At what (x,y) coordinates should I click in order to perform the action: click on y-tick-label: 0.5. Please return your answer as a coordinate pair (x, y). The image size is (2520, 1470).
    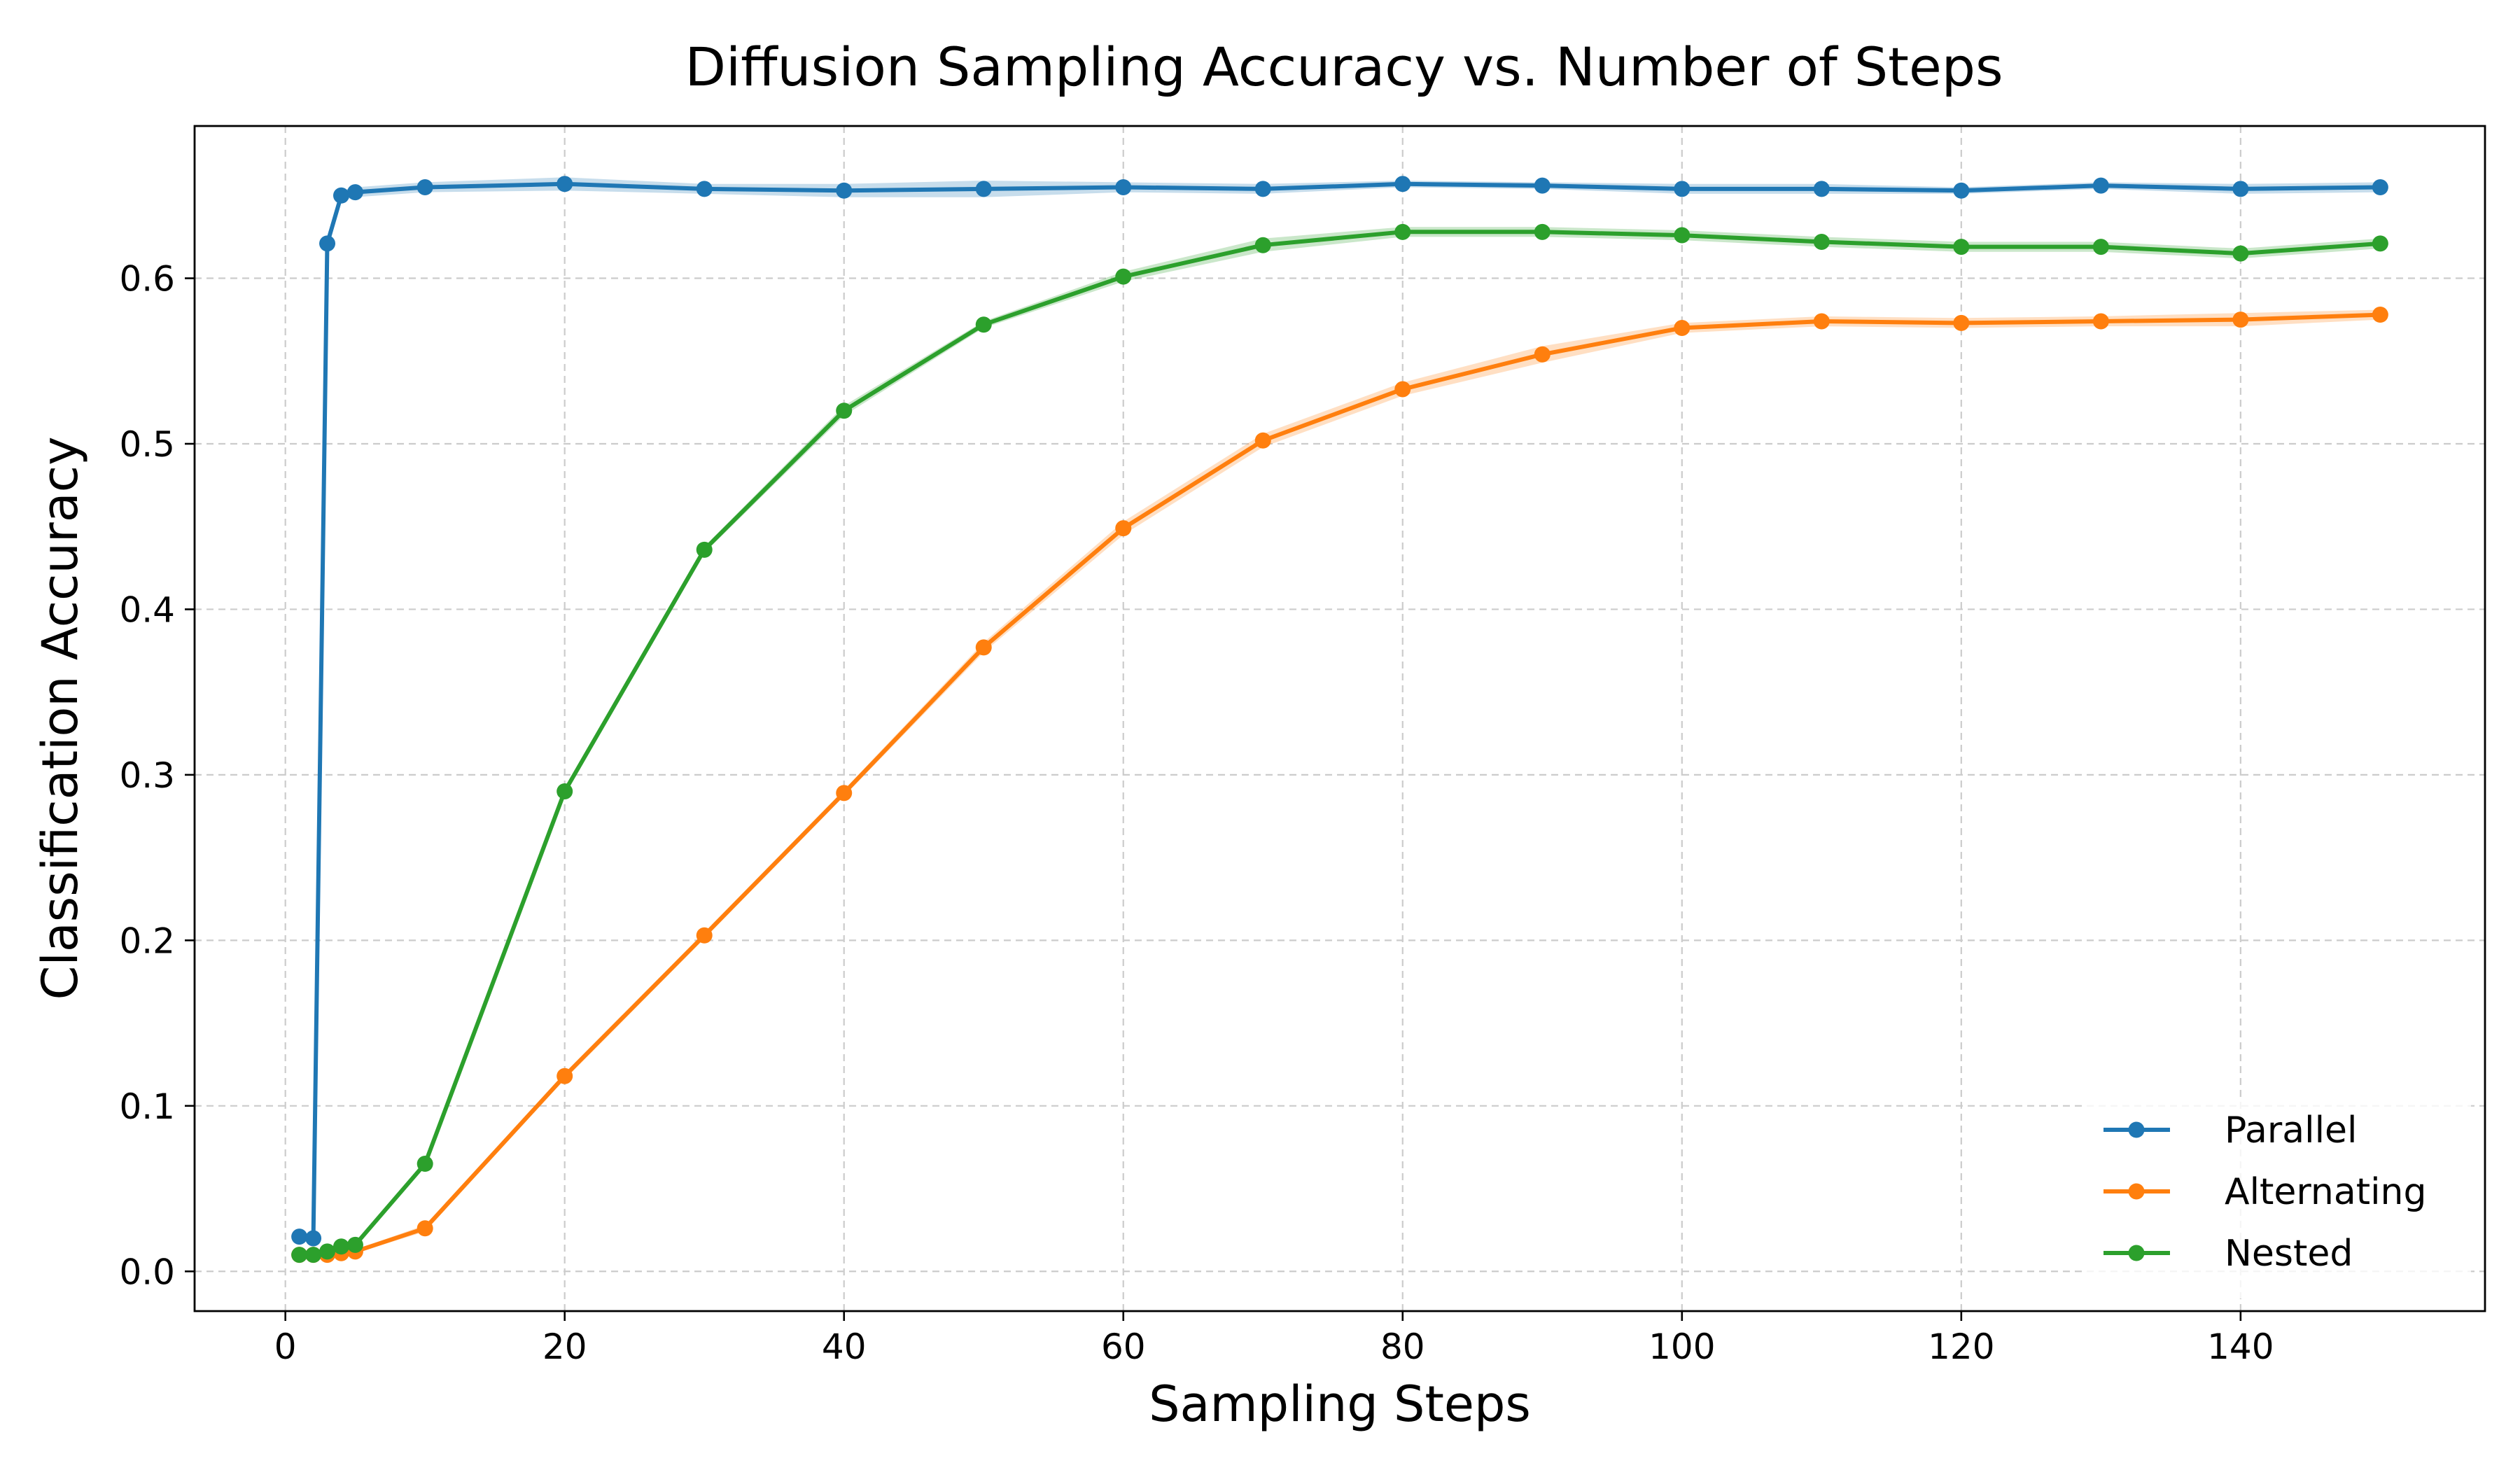
    Looking at the image, I should click on (147, 444).